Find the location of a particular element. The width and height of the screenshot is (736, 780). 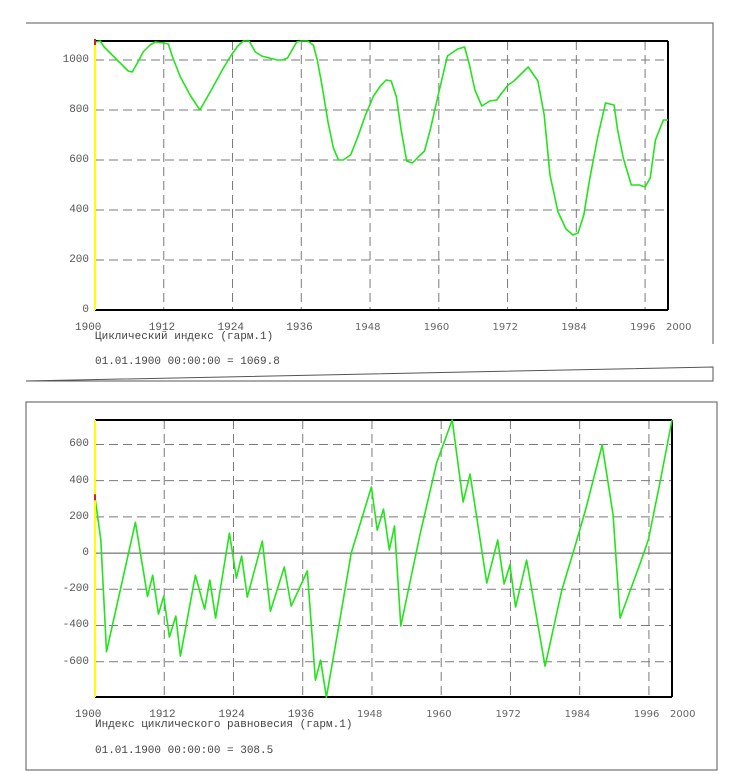

y-tick-label: -600 is located at coordinates (75, 661).